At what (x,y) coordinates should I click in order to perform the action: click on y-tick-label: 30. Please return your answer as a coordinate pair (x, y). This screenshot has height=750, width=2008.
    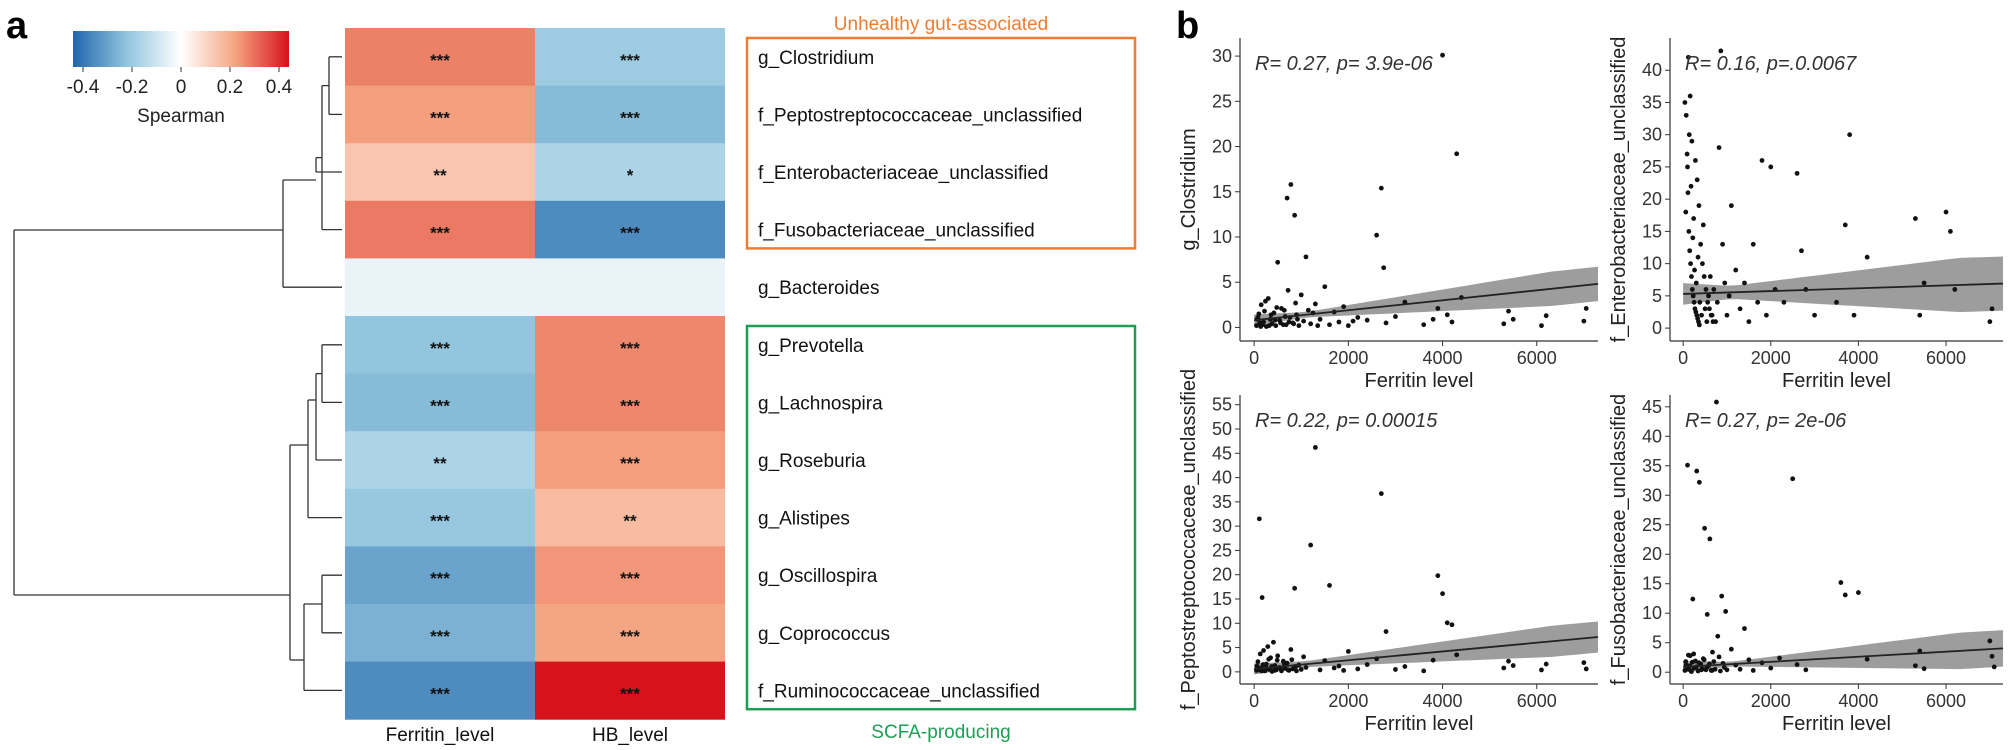
    Looking at the image, I should click on (1222, 56).